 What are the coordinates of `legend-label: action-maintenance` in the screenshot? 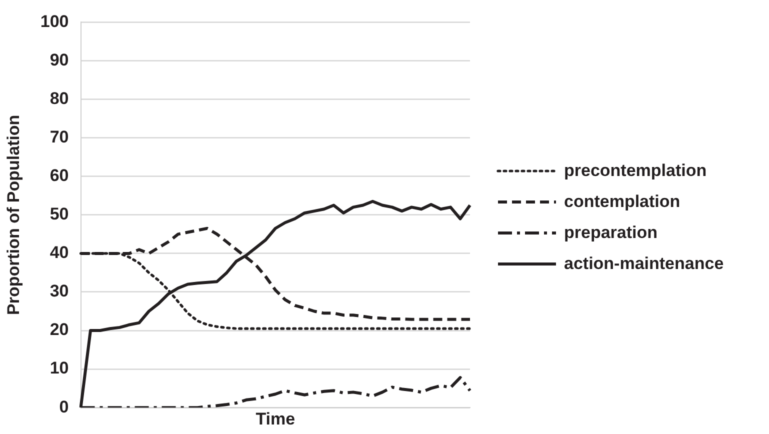 It's located at (644, 264).